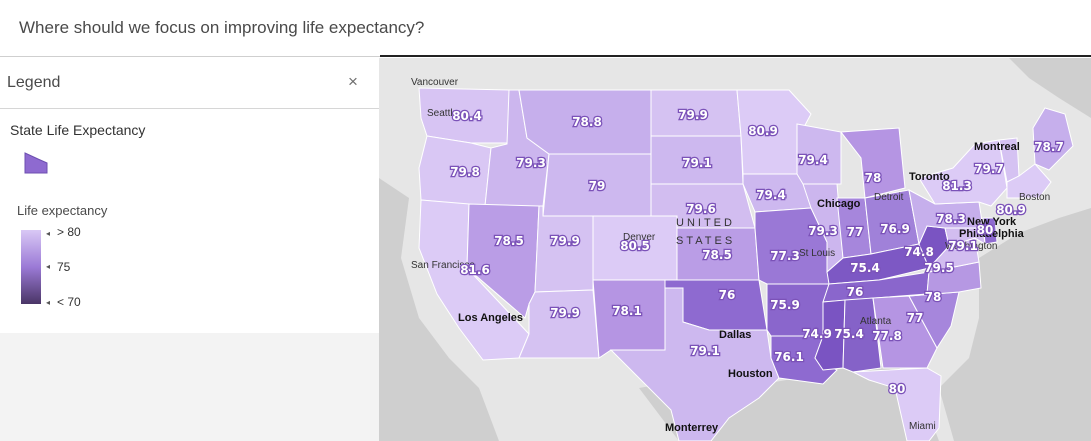 The width and height of the screenshot is (1091, 441). I want to click on close-icon: ×, so click(353, 81).